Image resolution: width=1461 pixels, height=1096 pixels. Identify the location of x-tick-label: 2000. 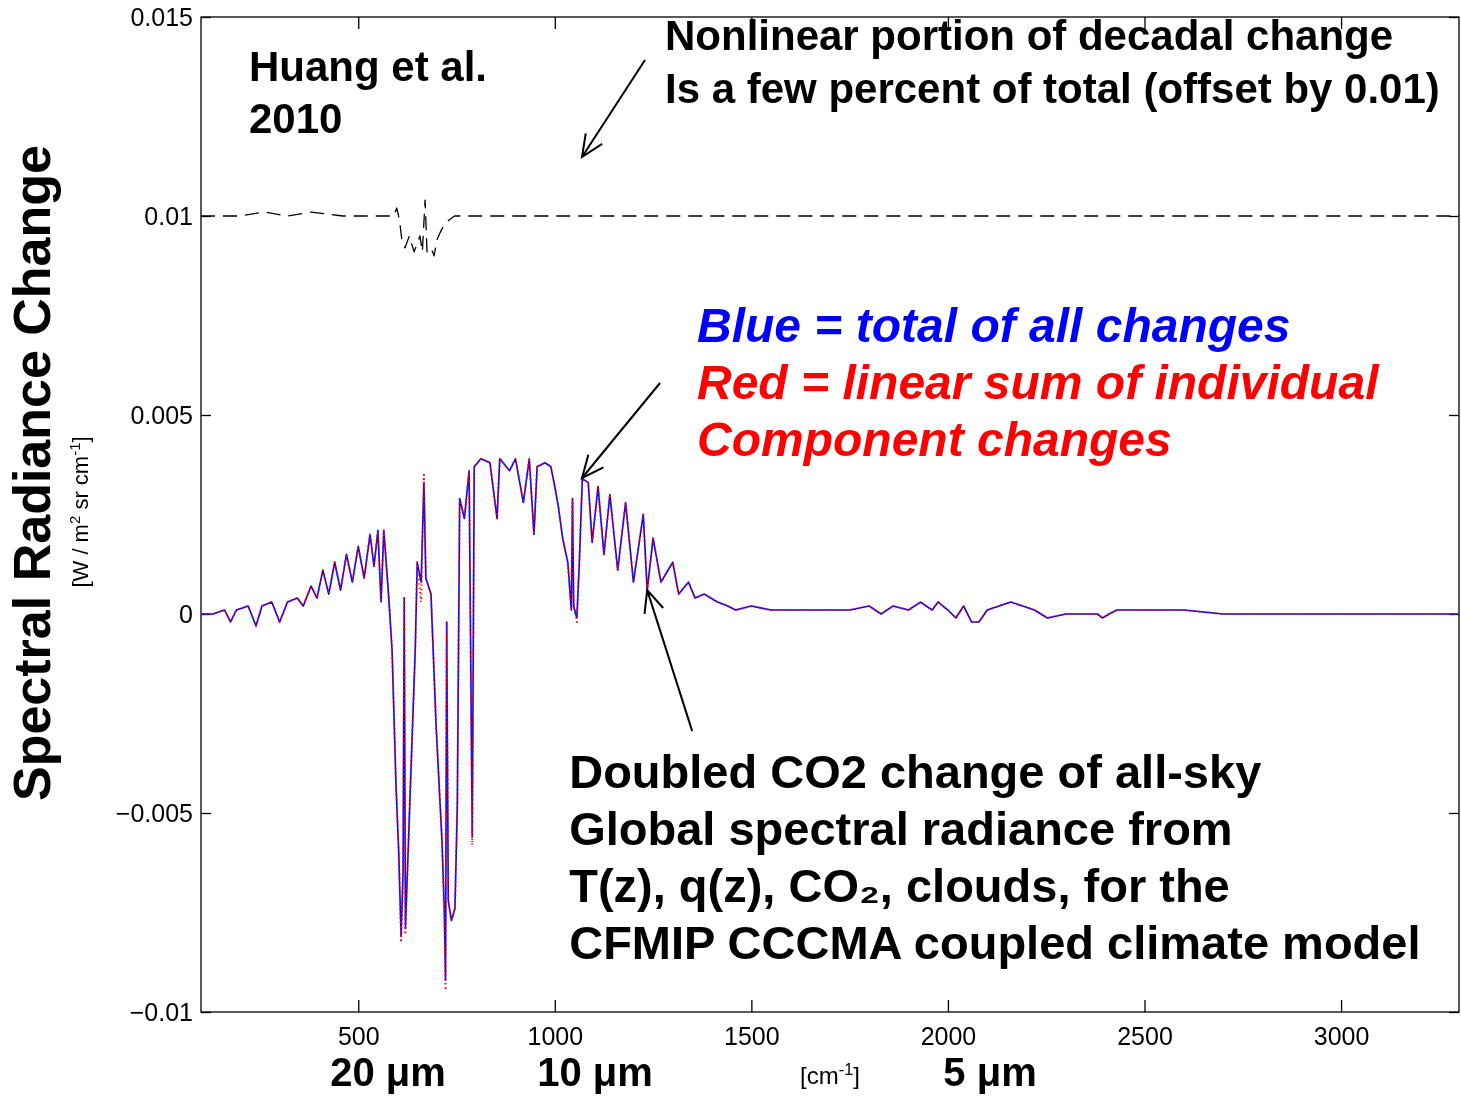
(948, 1035).